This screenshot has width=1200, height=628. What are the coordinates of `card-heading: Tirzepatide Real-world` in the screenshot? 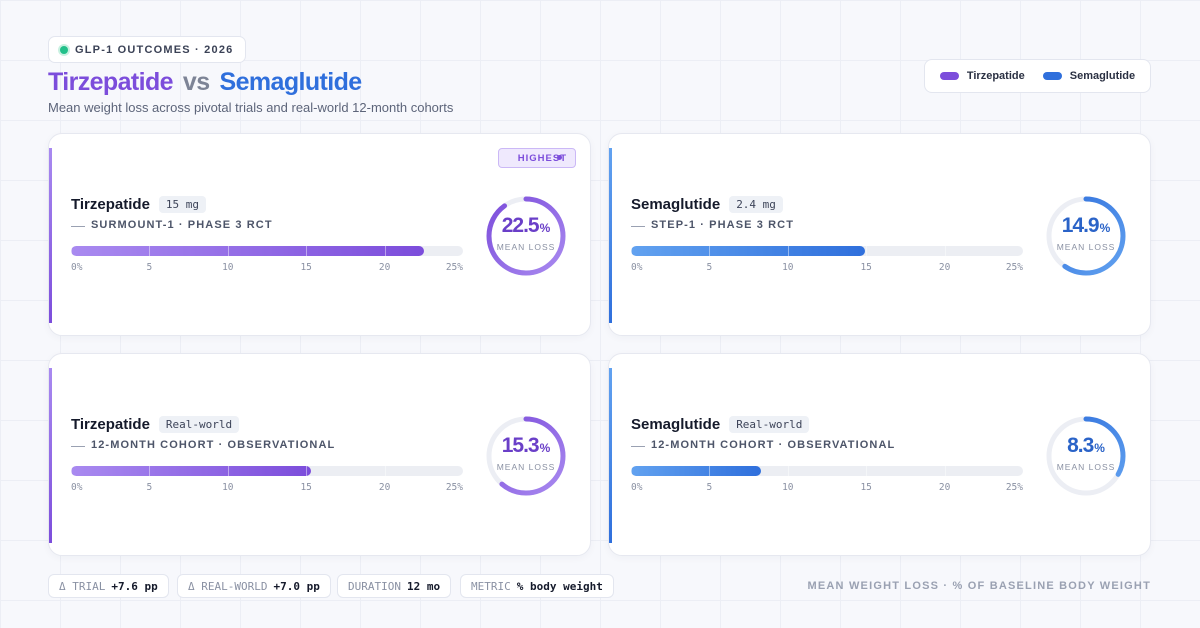 It's located at (155, 424).